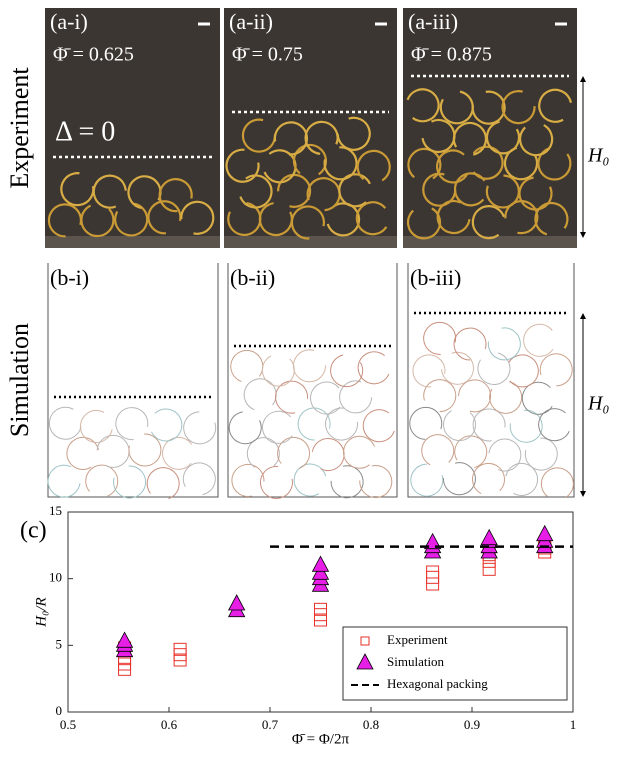 The image size is (617, 758). What do you see at coordinates (455, 663) in the screenshot?
I see `legend-box` at bounding box center [455, 663].